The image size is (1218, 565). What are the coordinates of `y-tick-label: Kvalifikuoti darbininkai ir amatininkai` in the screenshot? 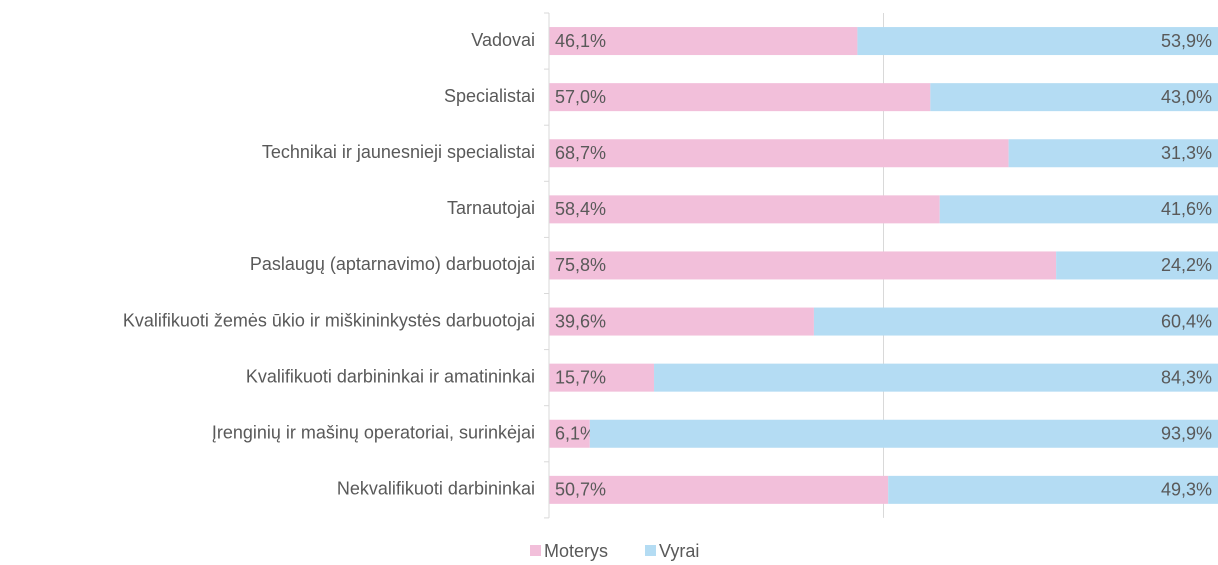 It's located at (390, 376).